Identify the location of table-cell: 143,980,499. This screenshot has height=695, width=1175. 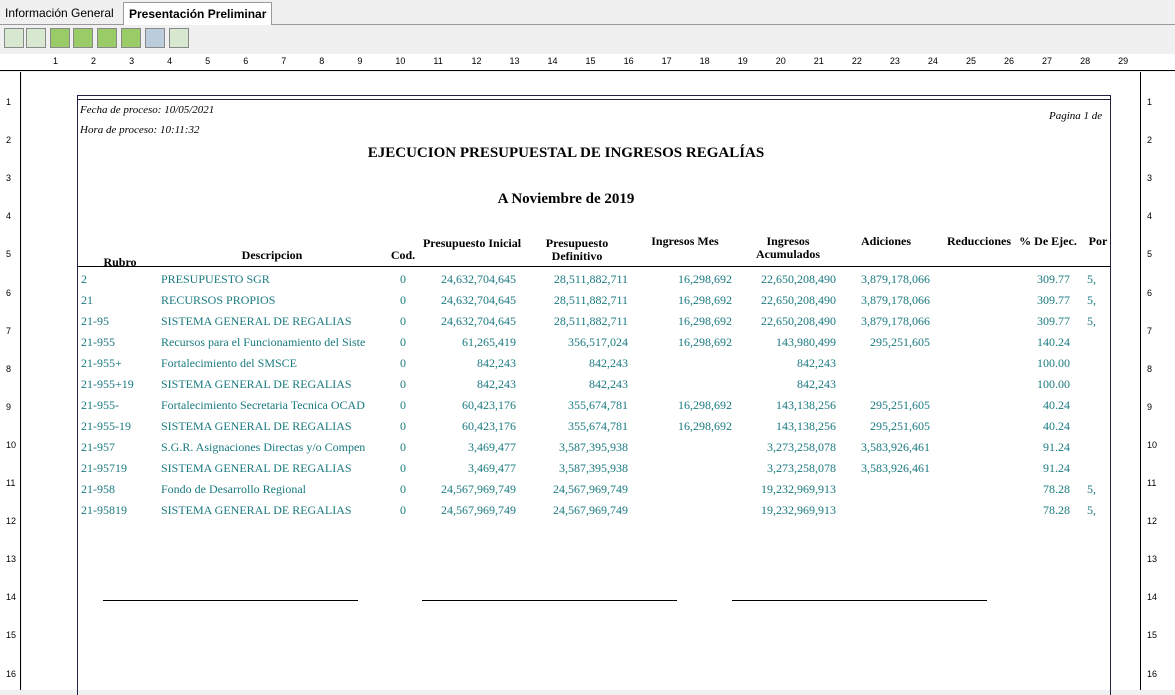
(806, 342).